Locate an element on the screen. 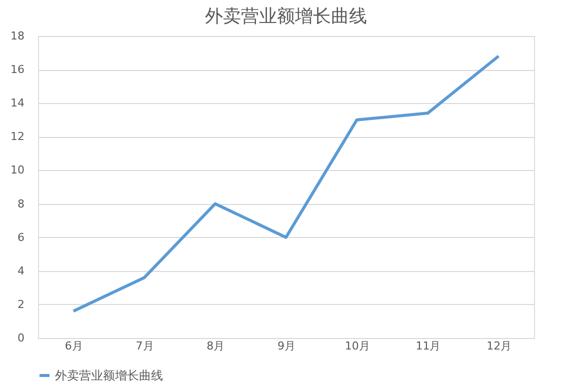  x-tick-label: 6月 is located at coordinates (73, 346).